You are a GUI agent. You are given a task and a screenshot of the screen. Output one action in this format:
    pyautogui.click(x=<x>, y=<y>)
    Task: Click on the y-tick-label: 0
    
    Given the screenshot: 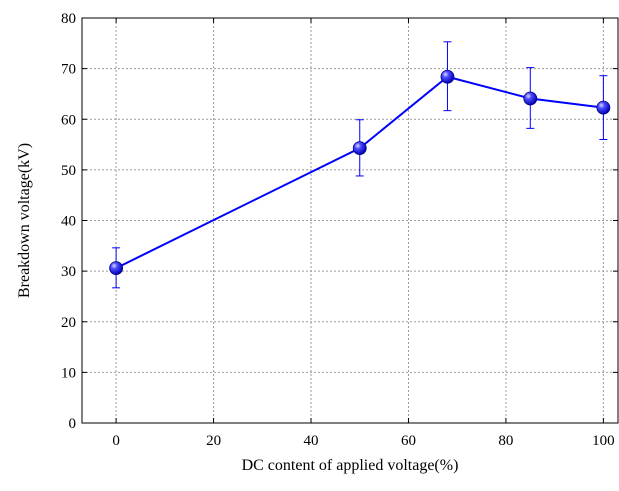 What is the action you would take?
    pyautogui.click(x=73, y=424)
    